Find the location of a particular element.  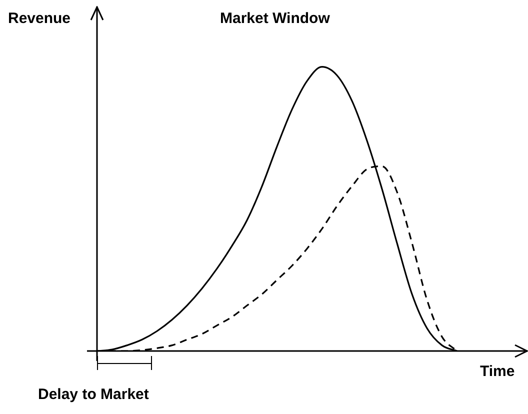

chart-title: Market Window is located at coordinates (275, 18).